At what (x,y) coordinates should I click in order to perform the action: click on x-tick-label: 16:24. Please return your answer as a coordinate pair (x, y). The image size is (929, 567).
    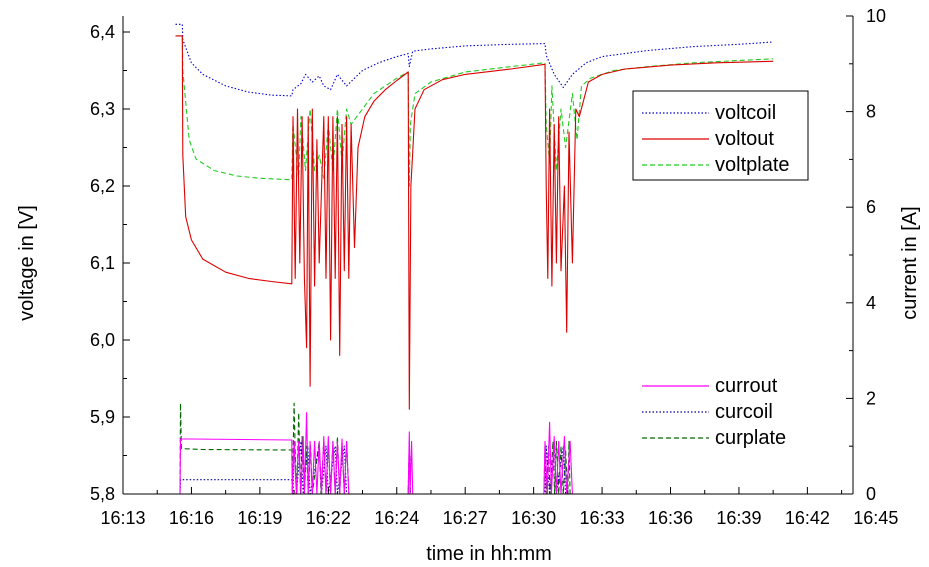
    Looking at the image, I should click on (396, 518).